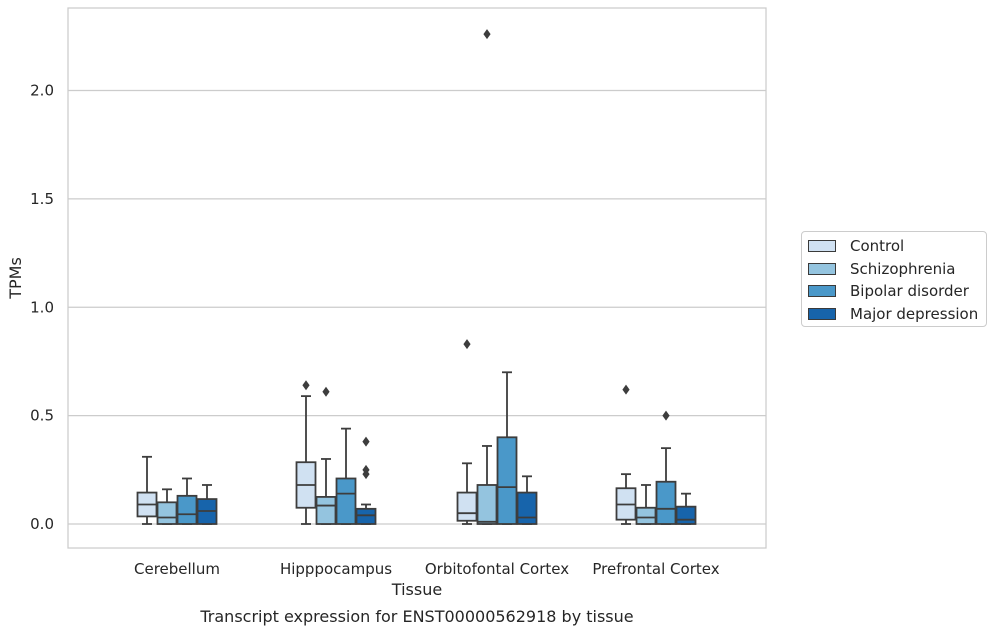  I want to click on x-tick-label: Hipppocampus, so click(336, 569).